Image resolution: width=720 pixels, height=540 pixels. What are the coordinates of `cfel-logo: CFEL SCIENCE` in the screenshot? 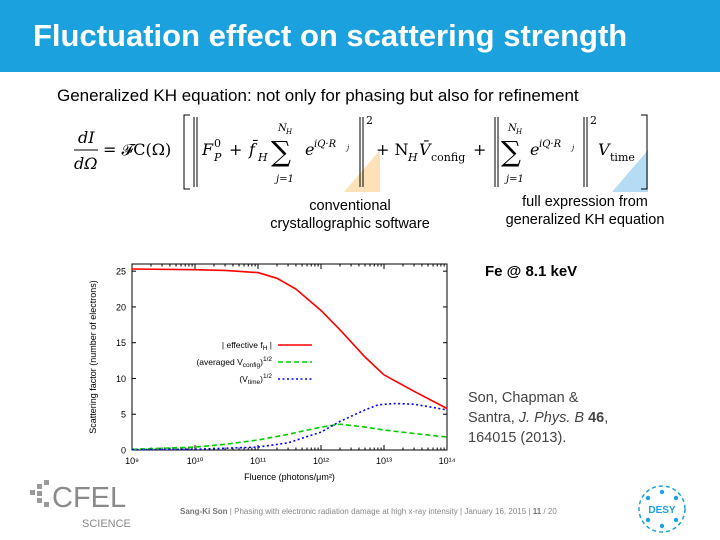 It's located at (80, 505).